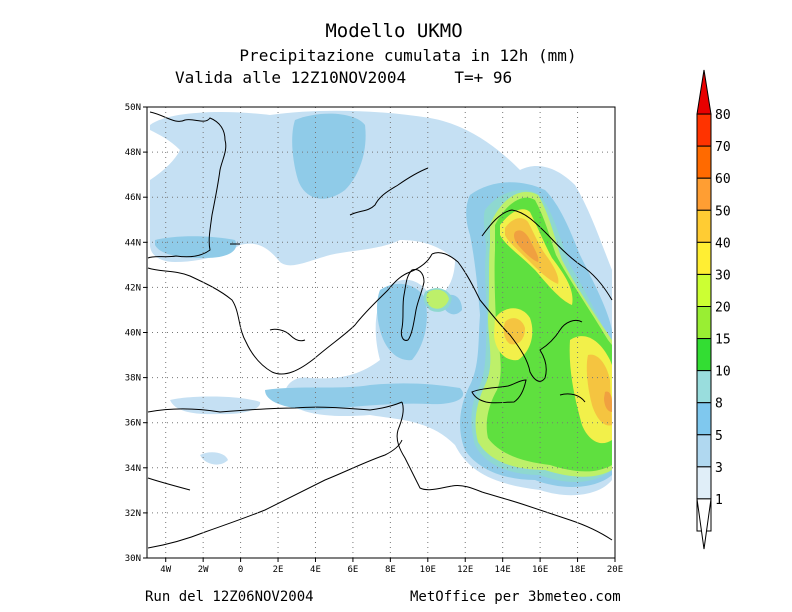 This screenshot has height=612, width=792. Describe the element at coordinates (203, 570) in the screenshot. I see `longitude-label: 2W` at that location.